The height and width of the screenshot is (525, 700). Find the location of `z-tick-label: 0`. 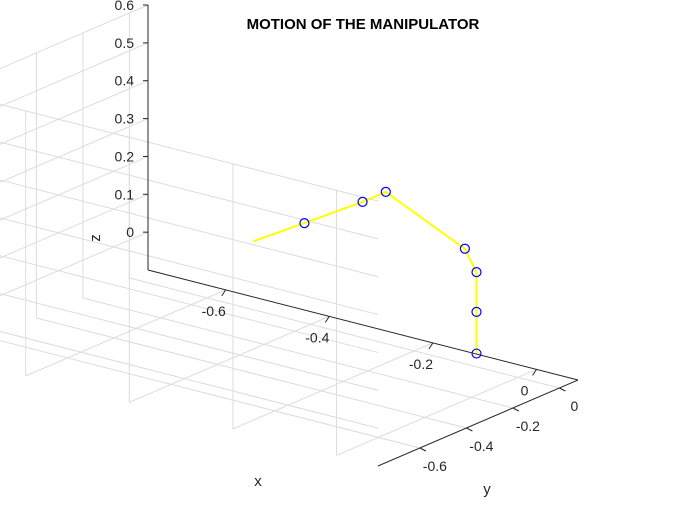

z-tick-label: 0 is located at coordinates (130, 232).